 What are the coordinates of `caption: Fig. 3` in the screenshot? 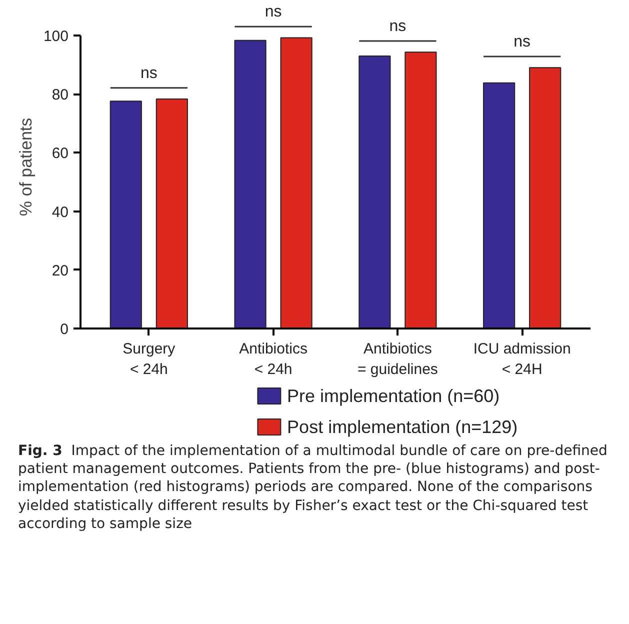 It's located at (40, 451).